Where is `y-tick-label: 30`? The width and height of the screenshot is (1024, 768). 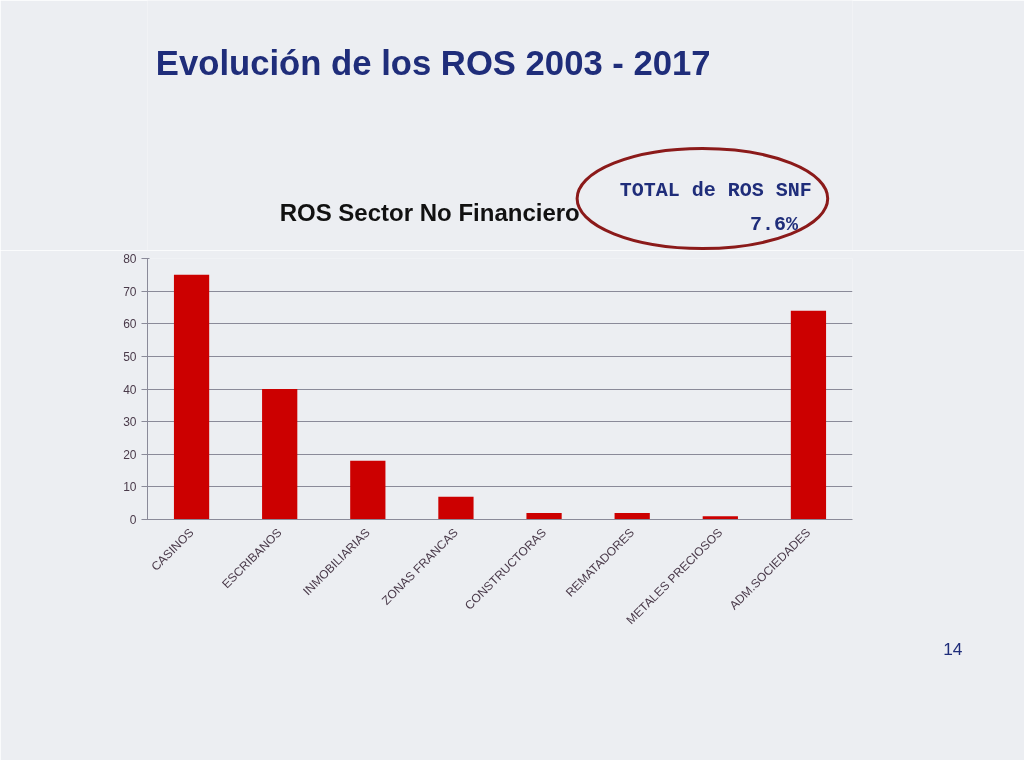 y-tick-label: 30 is located at coordinates (130, 422).